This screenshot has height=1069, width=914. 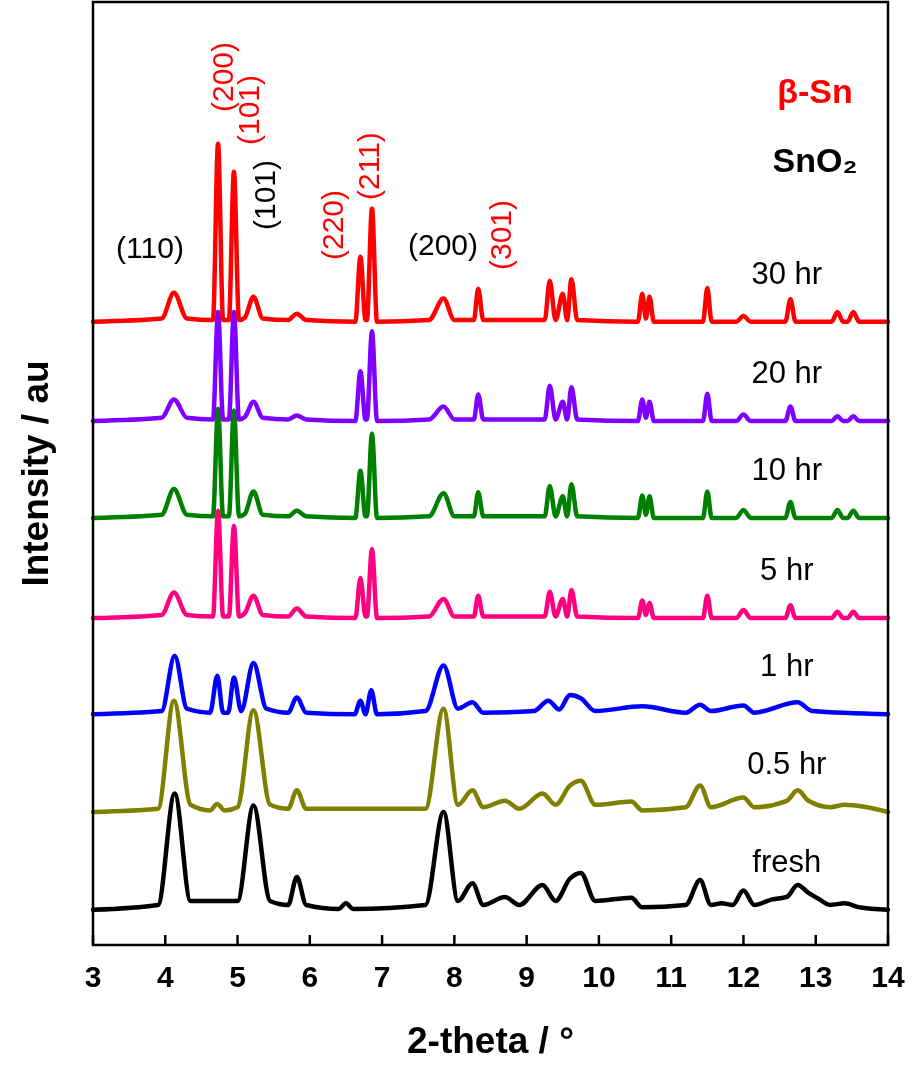 What do you see at coordinates (500, 234) in the screenshot?
I see `annotation: (301)` at bounding box center [500, 234].